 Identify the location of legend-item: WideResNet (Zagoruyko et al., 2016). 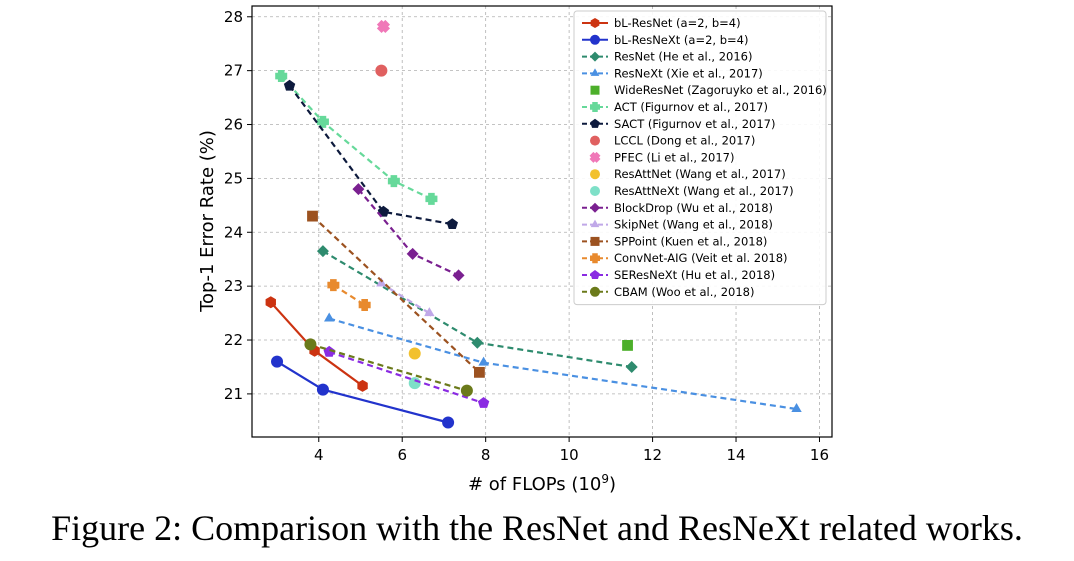
(708, 90).